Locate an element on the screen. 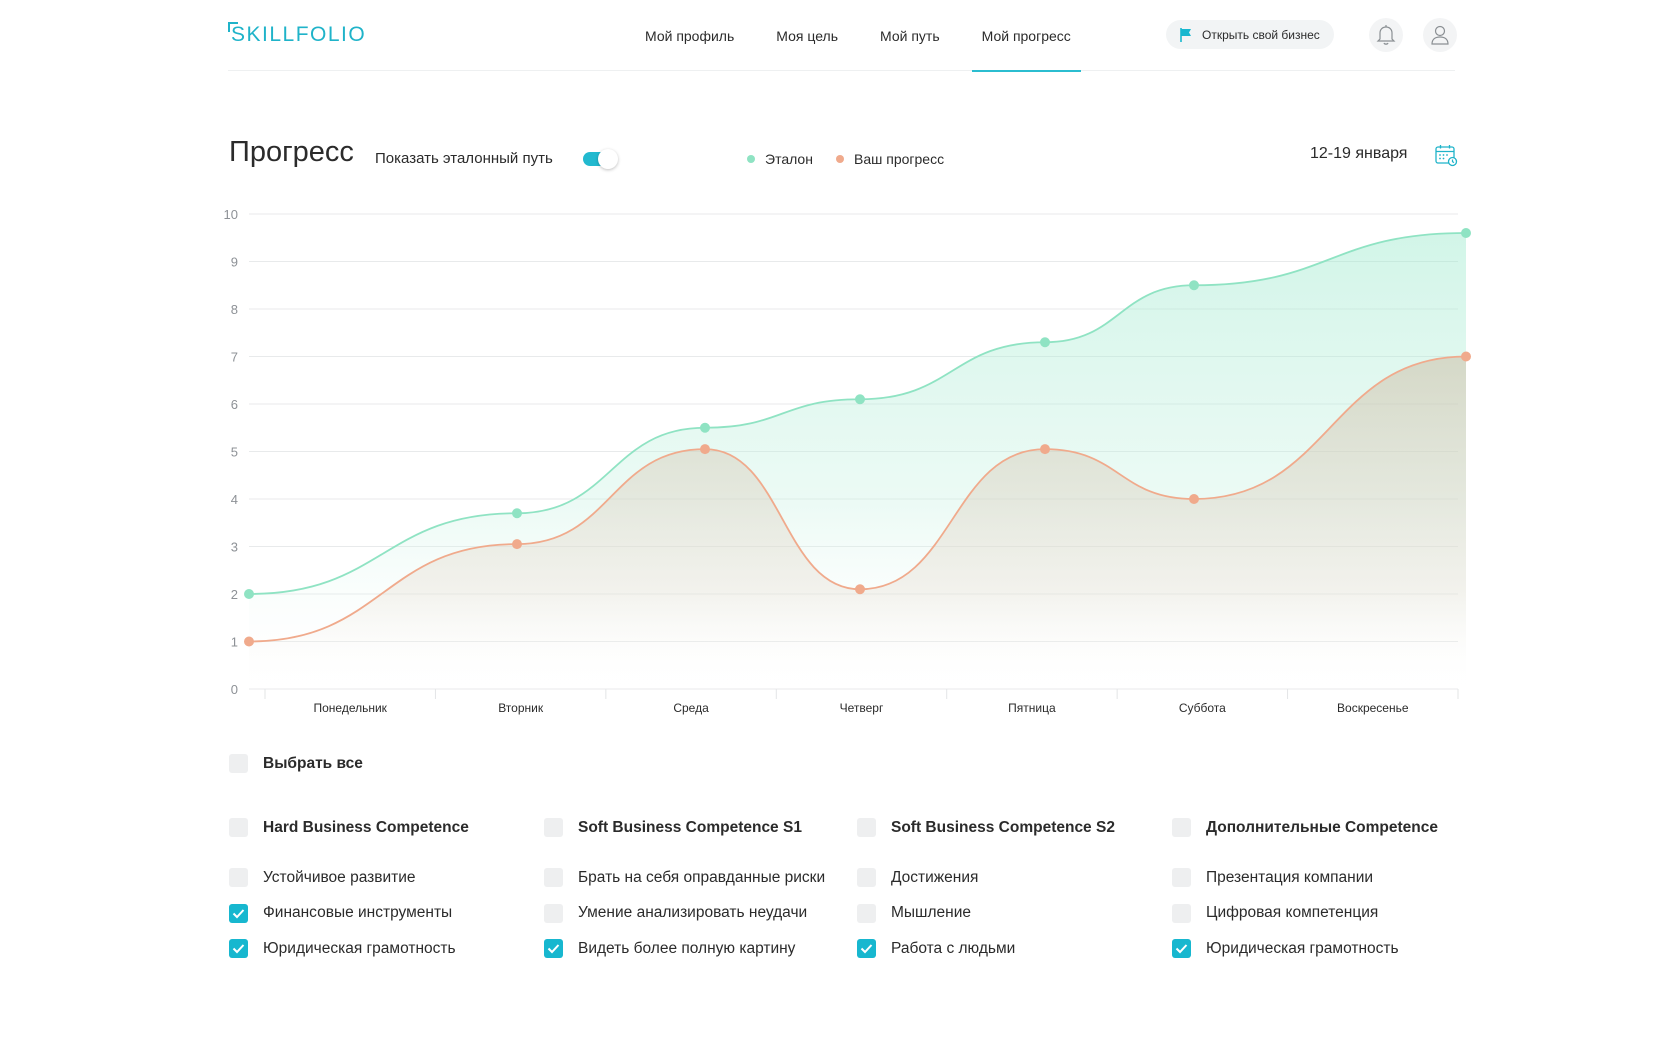 The image size is (1680, 1053). y-tick-label: 4 is located at coordinates (234, 499).